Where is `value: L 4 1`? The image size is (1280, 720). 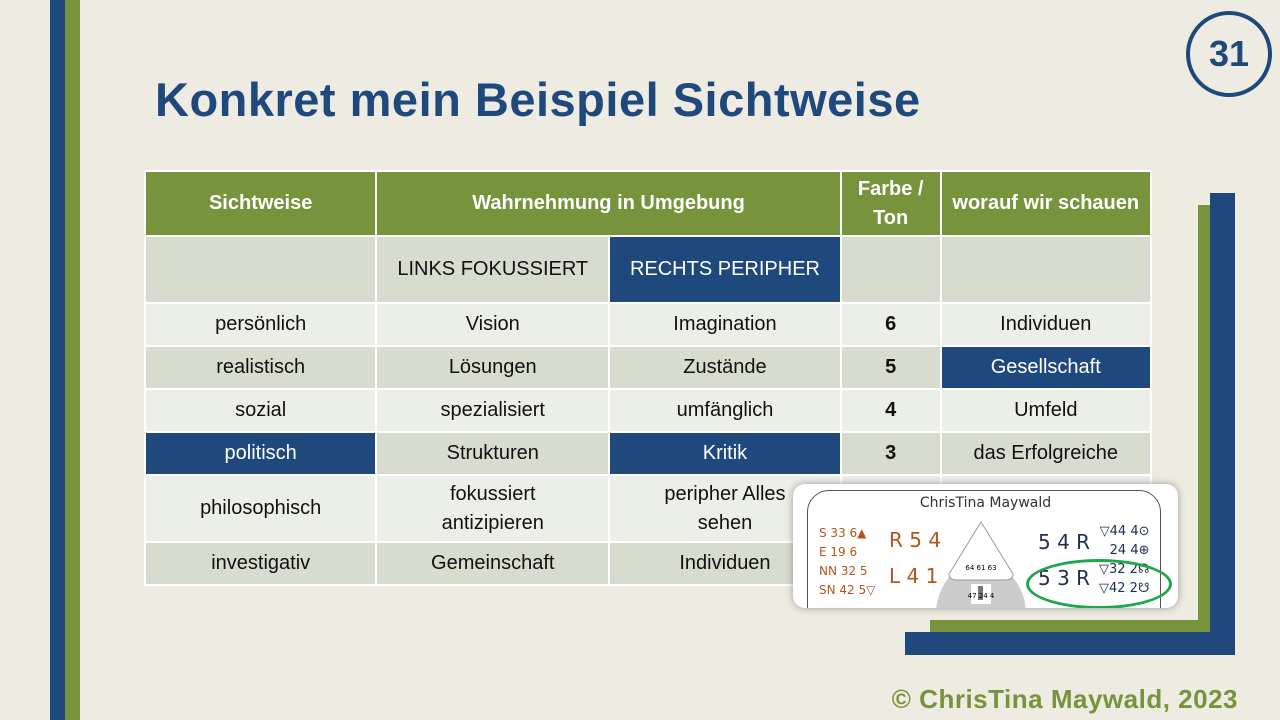
value: L 4 1 is located at coordinates (914, 576).